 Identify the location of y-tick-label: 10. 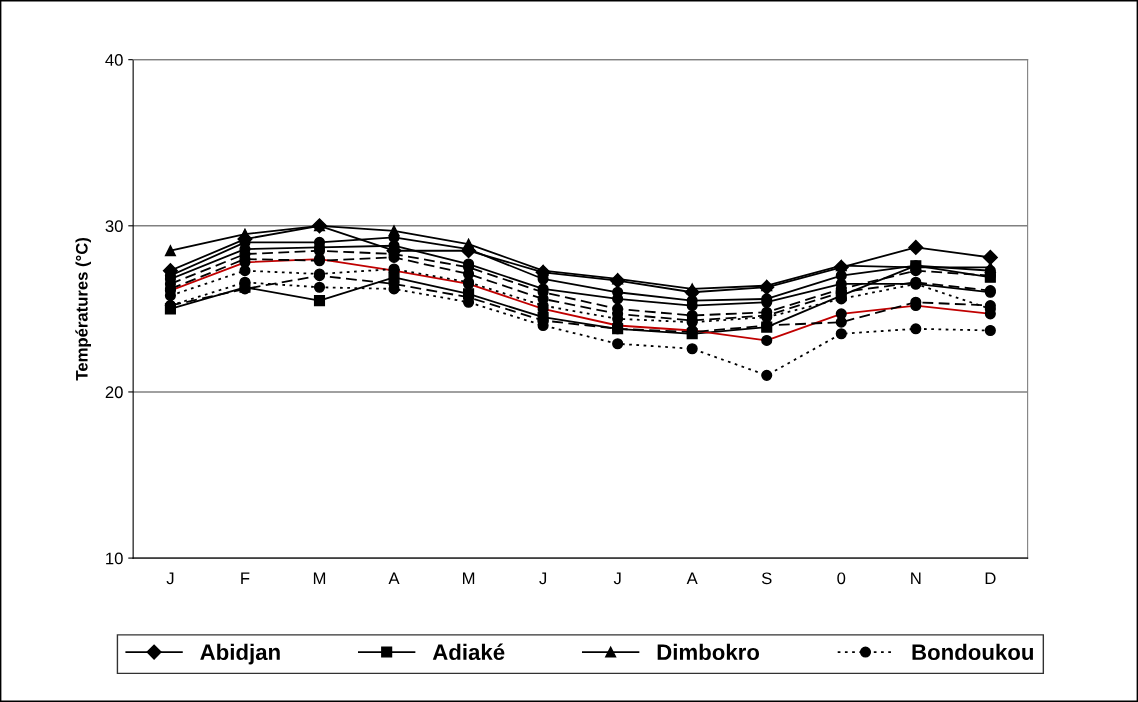
(114, 558).